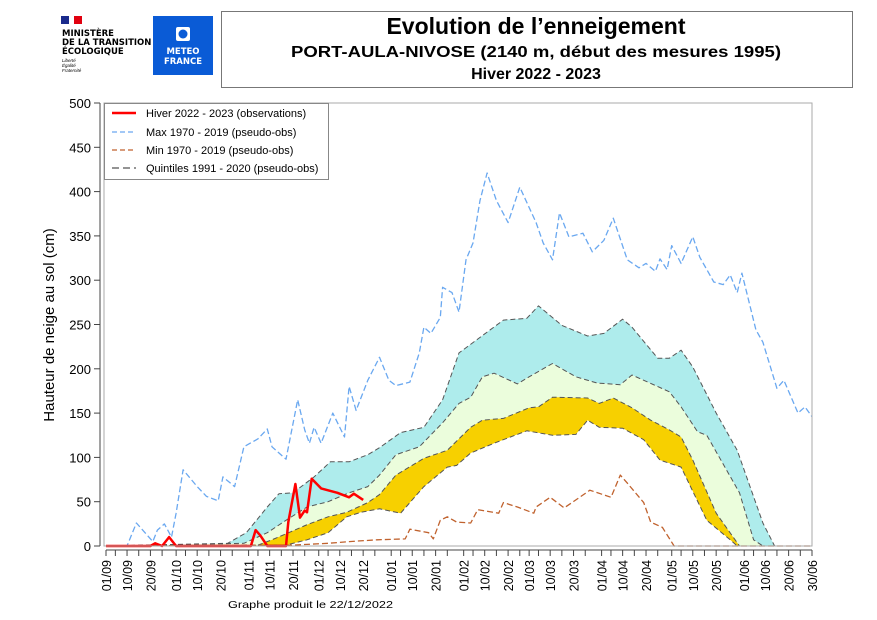  I want to click on legend-label-quintiles: Quintiles 1991 - 2020 (pseudo-obs), so click(232, 169).